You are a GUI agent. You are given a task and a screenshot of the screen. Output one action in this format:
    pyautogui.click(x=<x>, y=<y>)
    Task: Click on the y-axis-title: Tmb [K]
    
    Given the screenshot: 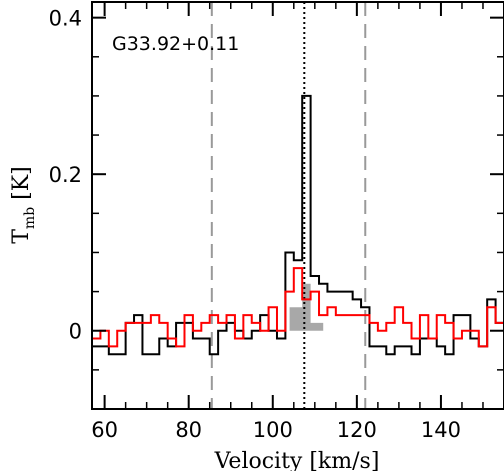 What is the action you would take?
    pyautogui.click(x=23, y=205)
    